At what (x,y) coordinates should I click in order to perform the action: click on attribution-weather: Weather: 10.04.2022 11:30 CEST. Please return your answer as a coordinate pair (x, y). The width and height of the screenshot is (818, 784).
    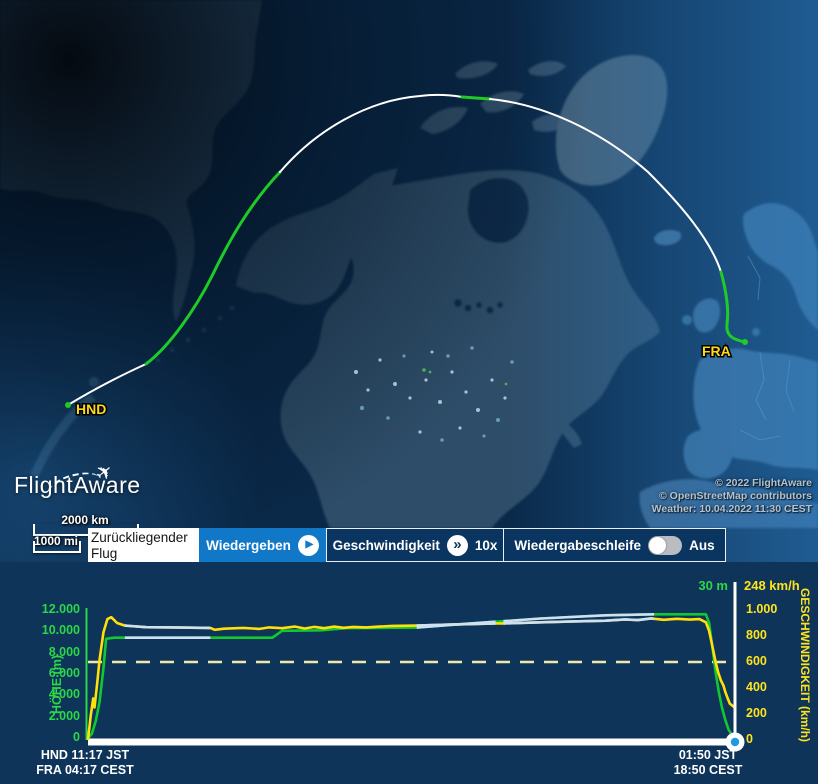
    Looking at the image, I should click on (731, 509).